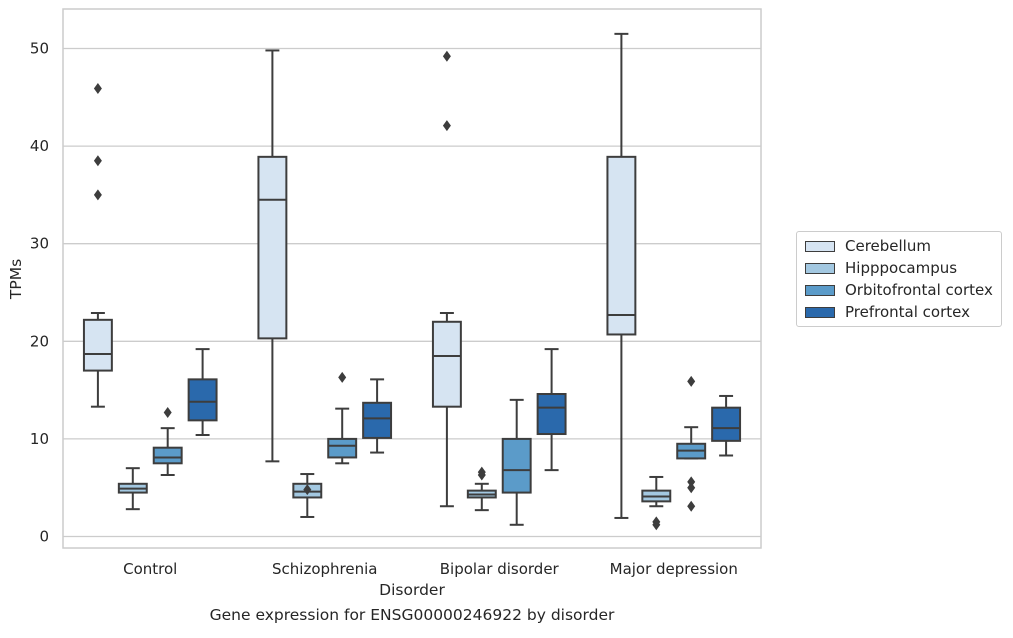  Describe the element at coordinates (39, 244) in the screenshot. I see `y-tick-label: 30` at that location.